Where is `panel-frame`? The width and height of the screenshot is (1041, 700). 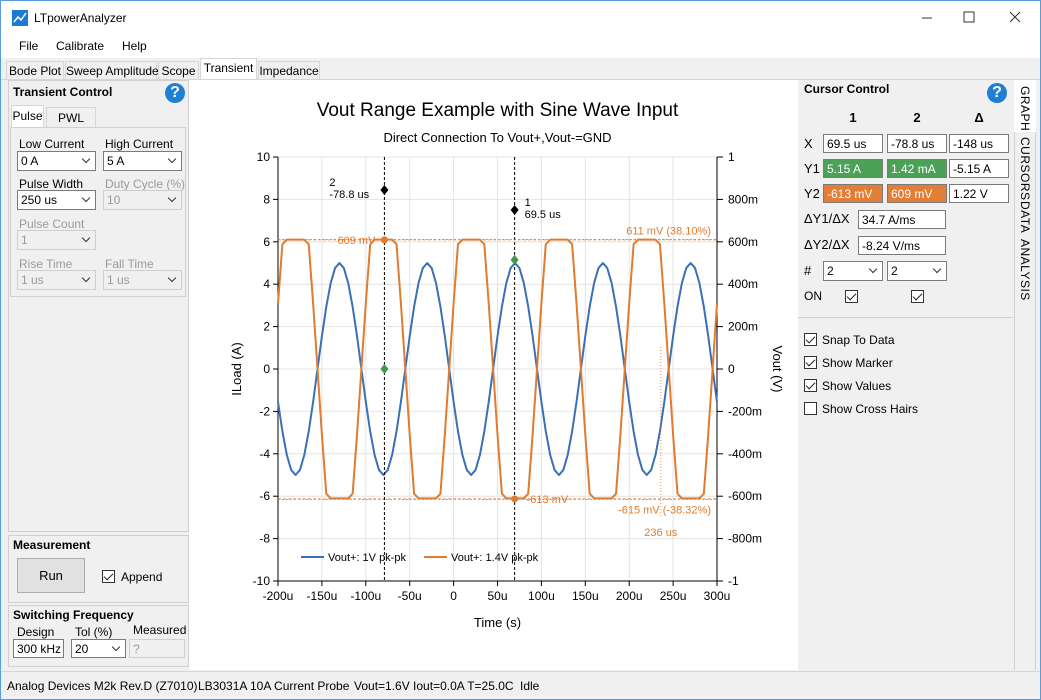
panel-frame is located at coordinates (98, 306).